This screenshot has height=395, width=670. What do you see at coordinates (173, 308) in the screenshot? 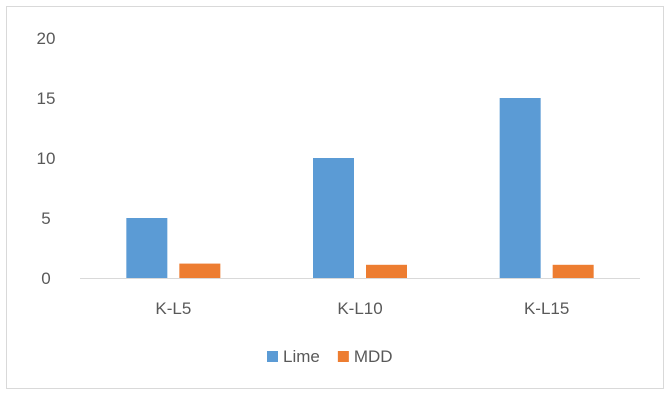
I see `x-tick-label: K-L5` at bounding box center [173, 308].